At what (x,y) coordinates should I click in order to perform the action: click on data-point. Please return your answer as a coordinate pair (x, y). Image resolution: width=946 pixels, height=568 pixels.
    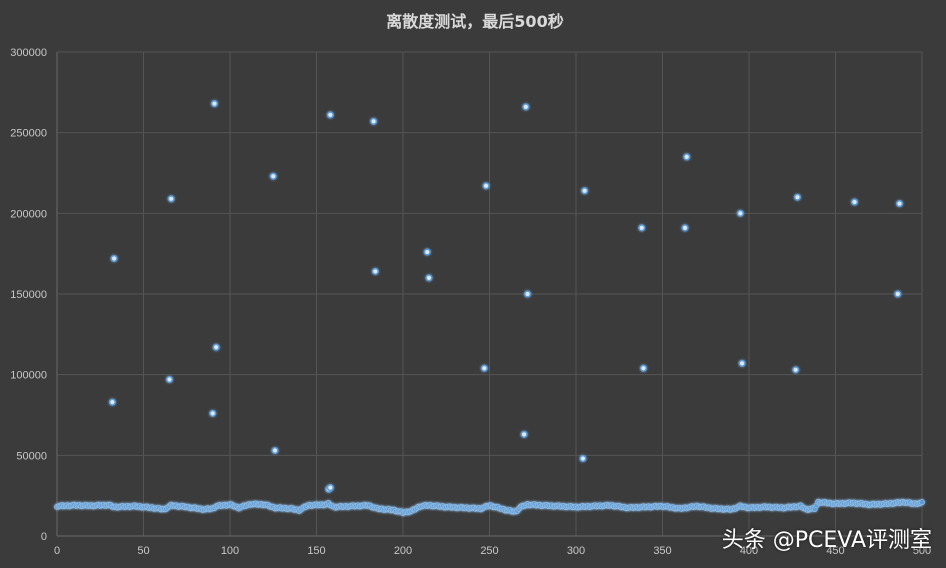
    Looking at the image, I should click on (922, 502).